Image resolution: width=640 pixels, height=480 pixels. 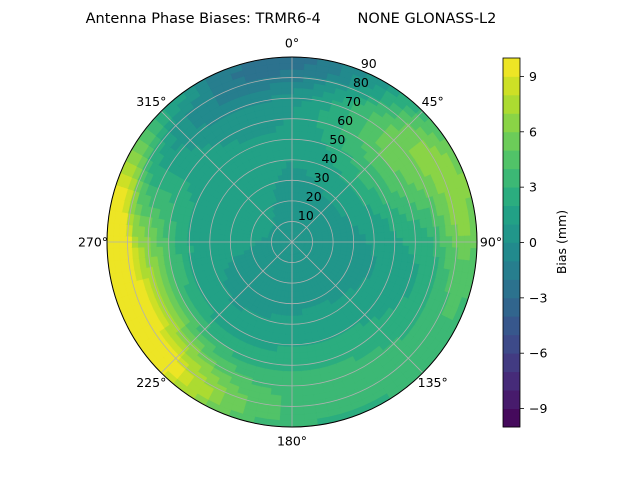 What do you see at coordinates (538, 353) in the screenshot?
I see `colorbar-tick-label: −6` at bounding box center [538, 353].